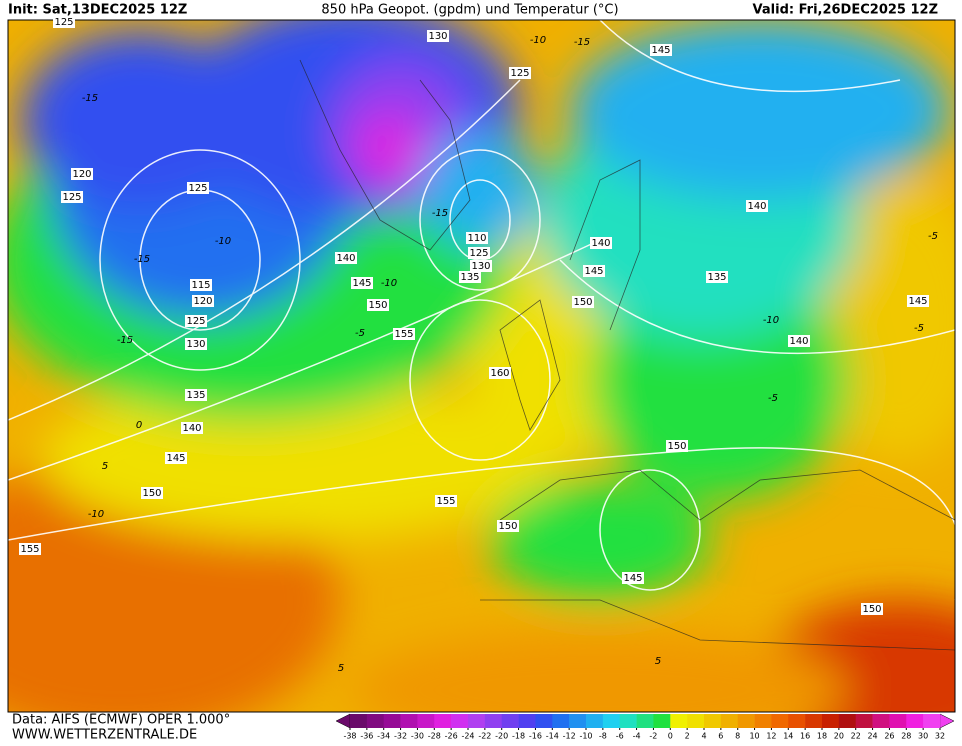 This screenshot has height=746, width=962. What do you see at coordinates (822, 736) in the screenshot?
I see `scale-label: 18` at bounding box center [822, 736].